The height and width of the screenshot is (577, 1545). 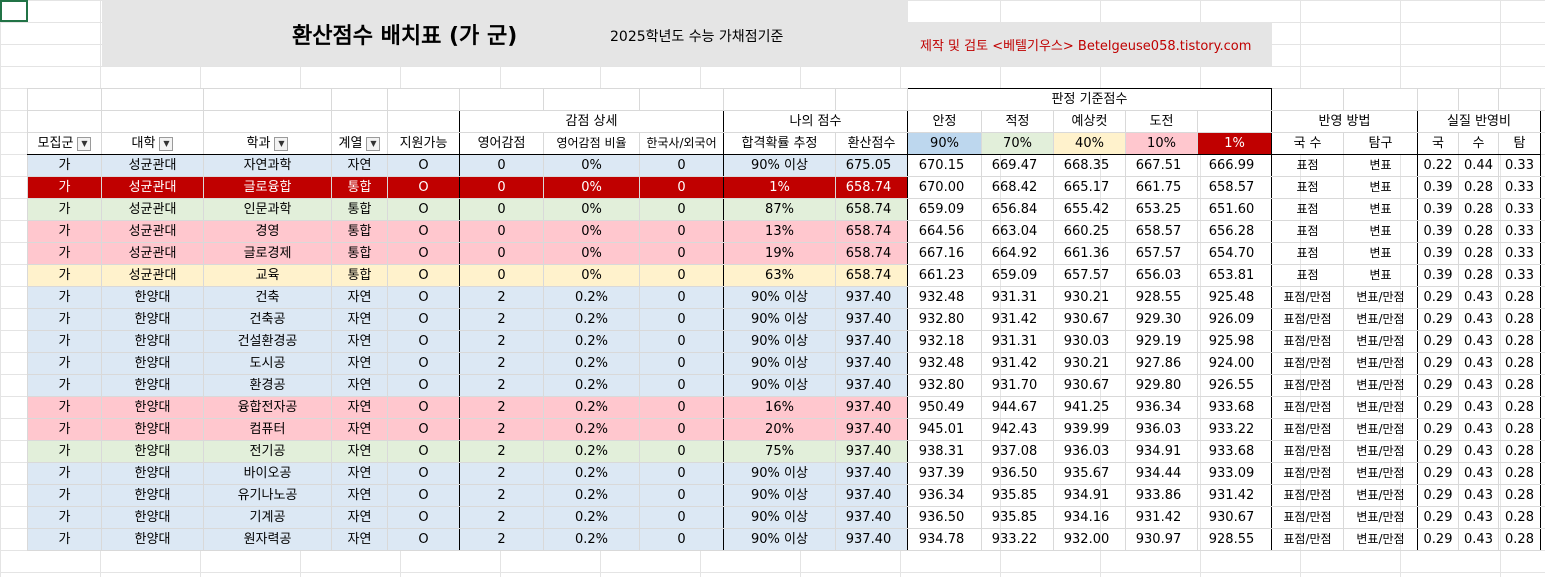 What do you see at coordinates (944, 231) in the screenshot?
I see `safe-cell: 664.56` at bounding box center [944, 231].